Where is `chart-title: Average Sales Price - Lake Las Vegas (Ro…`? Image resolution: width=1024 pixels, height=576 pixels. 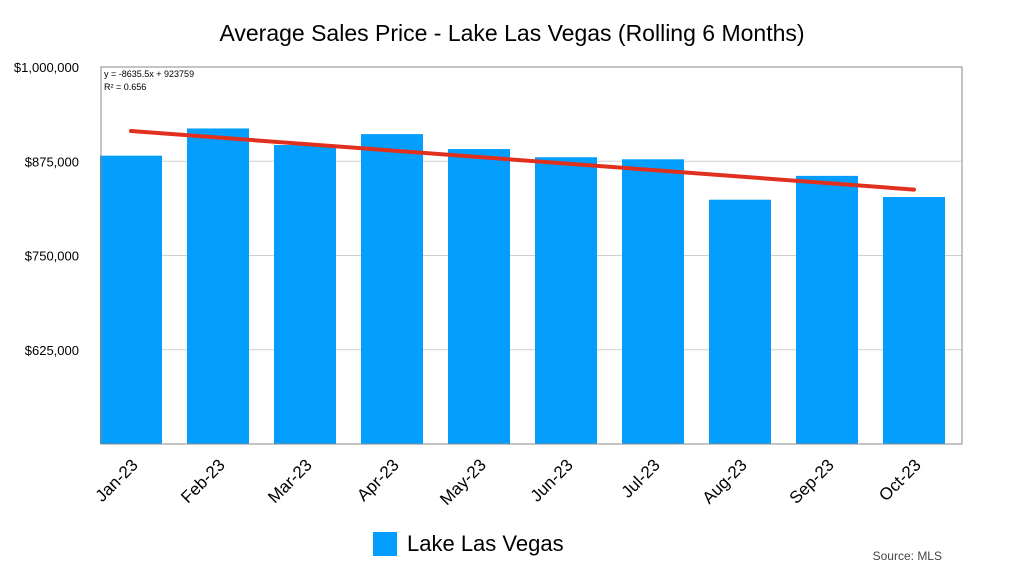
chart-title: Average Sales Price - Lake Las Vegas (Ro… is located at coordinates (512, 33).